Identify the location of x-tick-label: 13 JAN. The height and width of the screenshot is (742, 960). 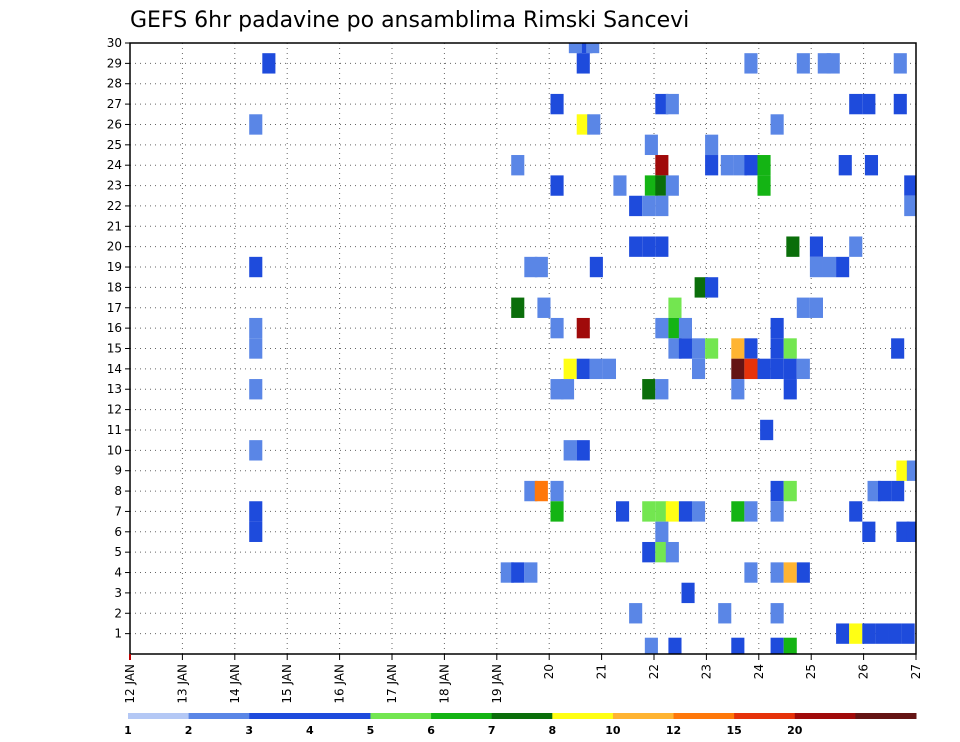
(182, 684).